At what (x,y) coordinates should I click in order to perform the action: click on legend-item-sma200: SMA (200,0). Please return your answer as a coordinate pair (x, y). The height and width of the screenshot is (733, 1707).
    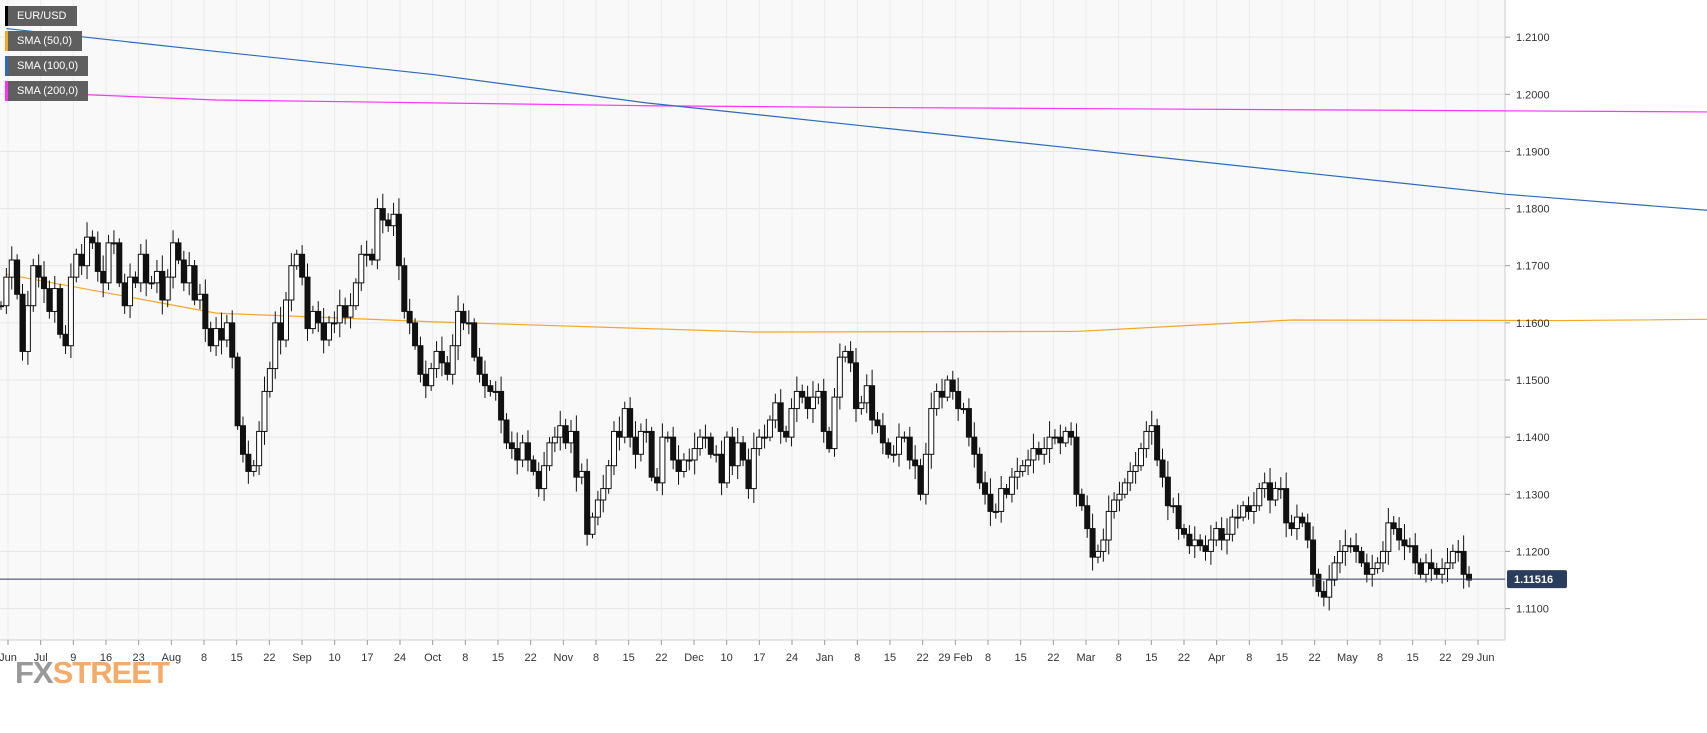
    Looking at the image, I should click on (47, 91).